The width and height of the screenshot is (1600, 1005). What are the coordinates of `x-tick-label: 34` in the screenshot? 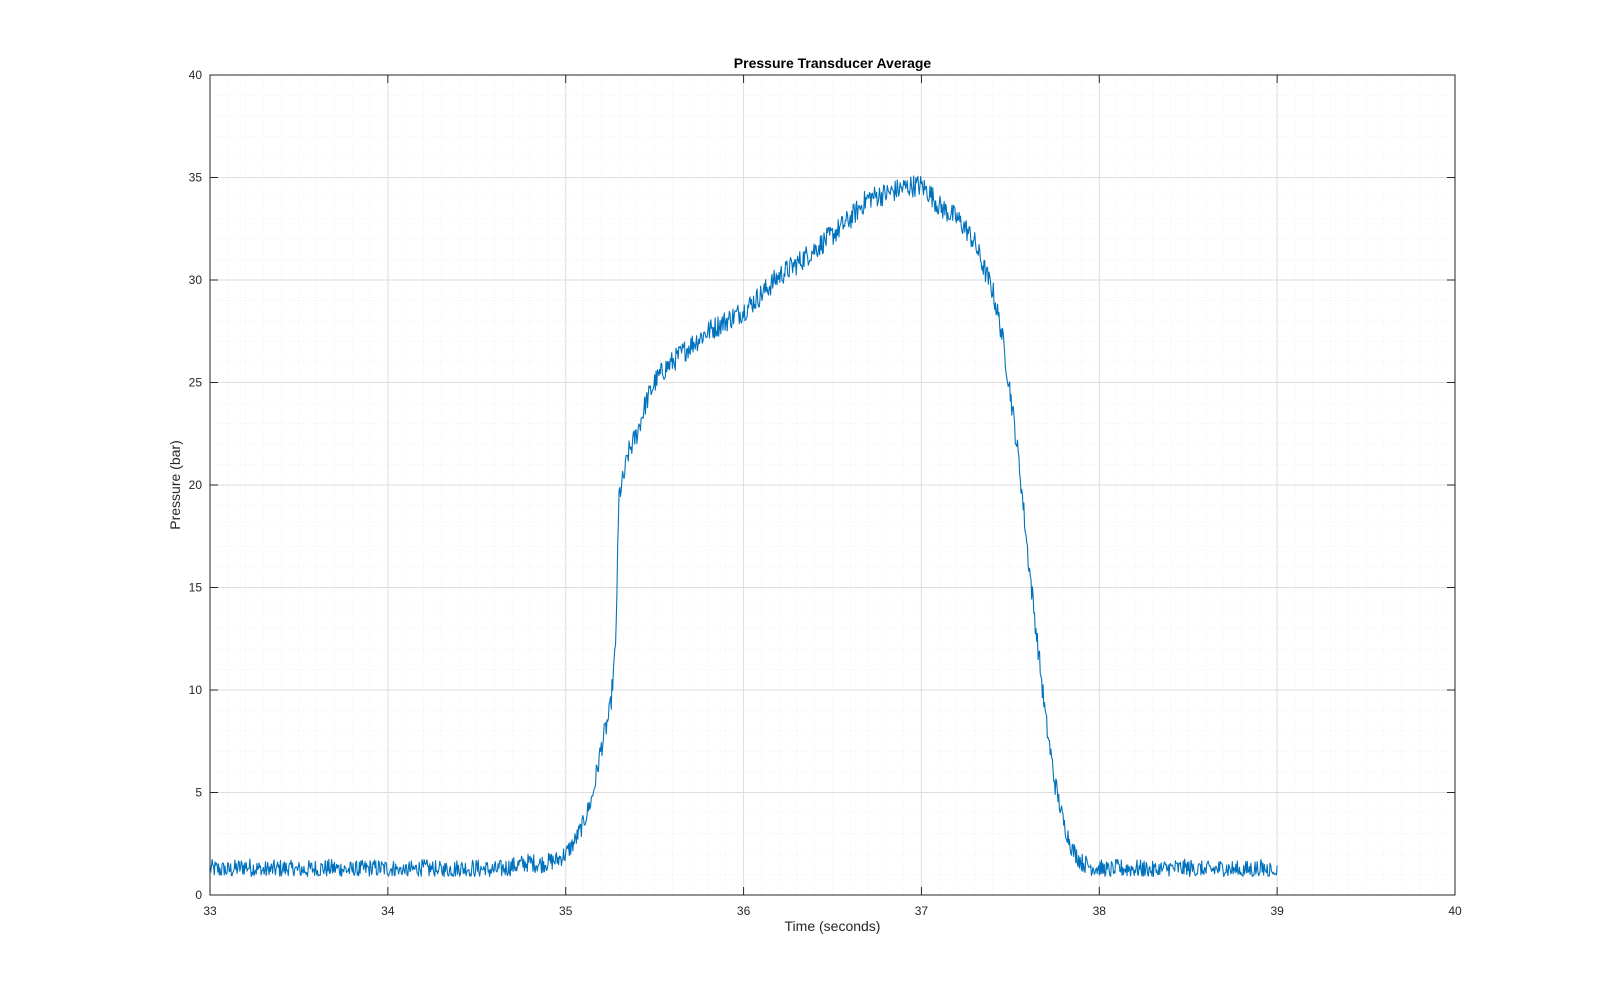 It's located at (388, 911).